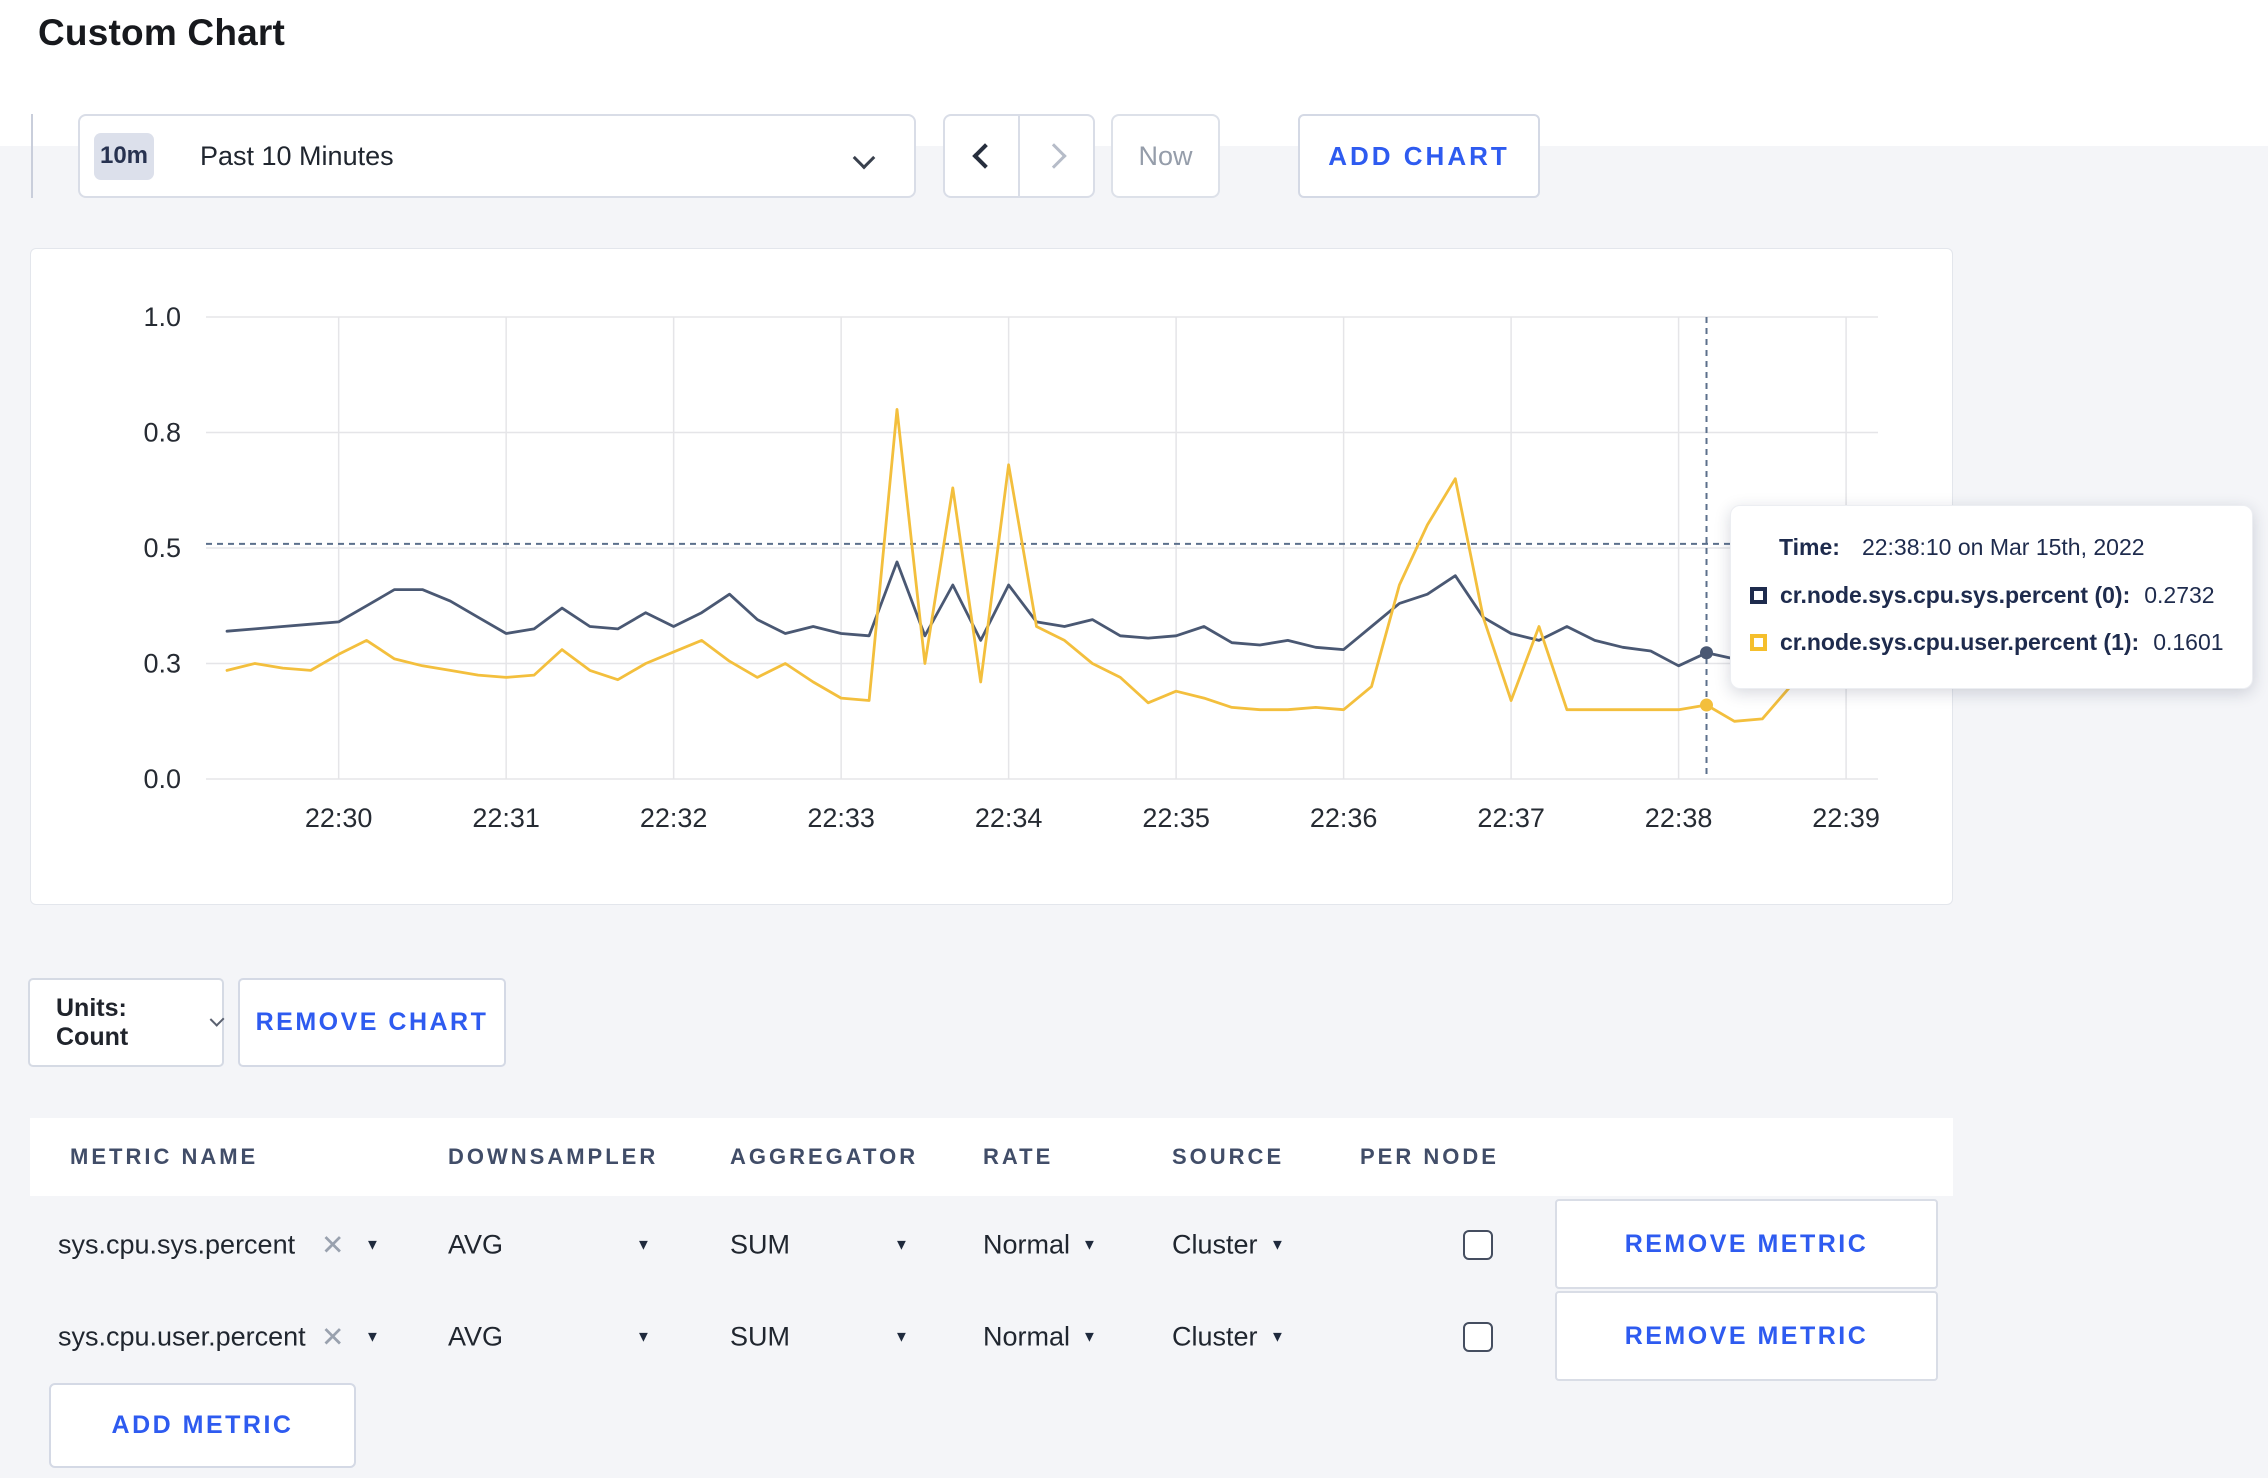  I want to click on add-chart-button: ADD CHART, so click(1419, 156).